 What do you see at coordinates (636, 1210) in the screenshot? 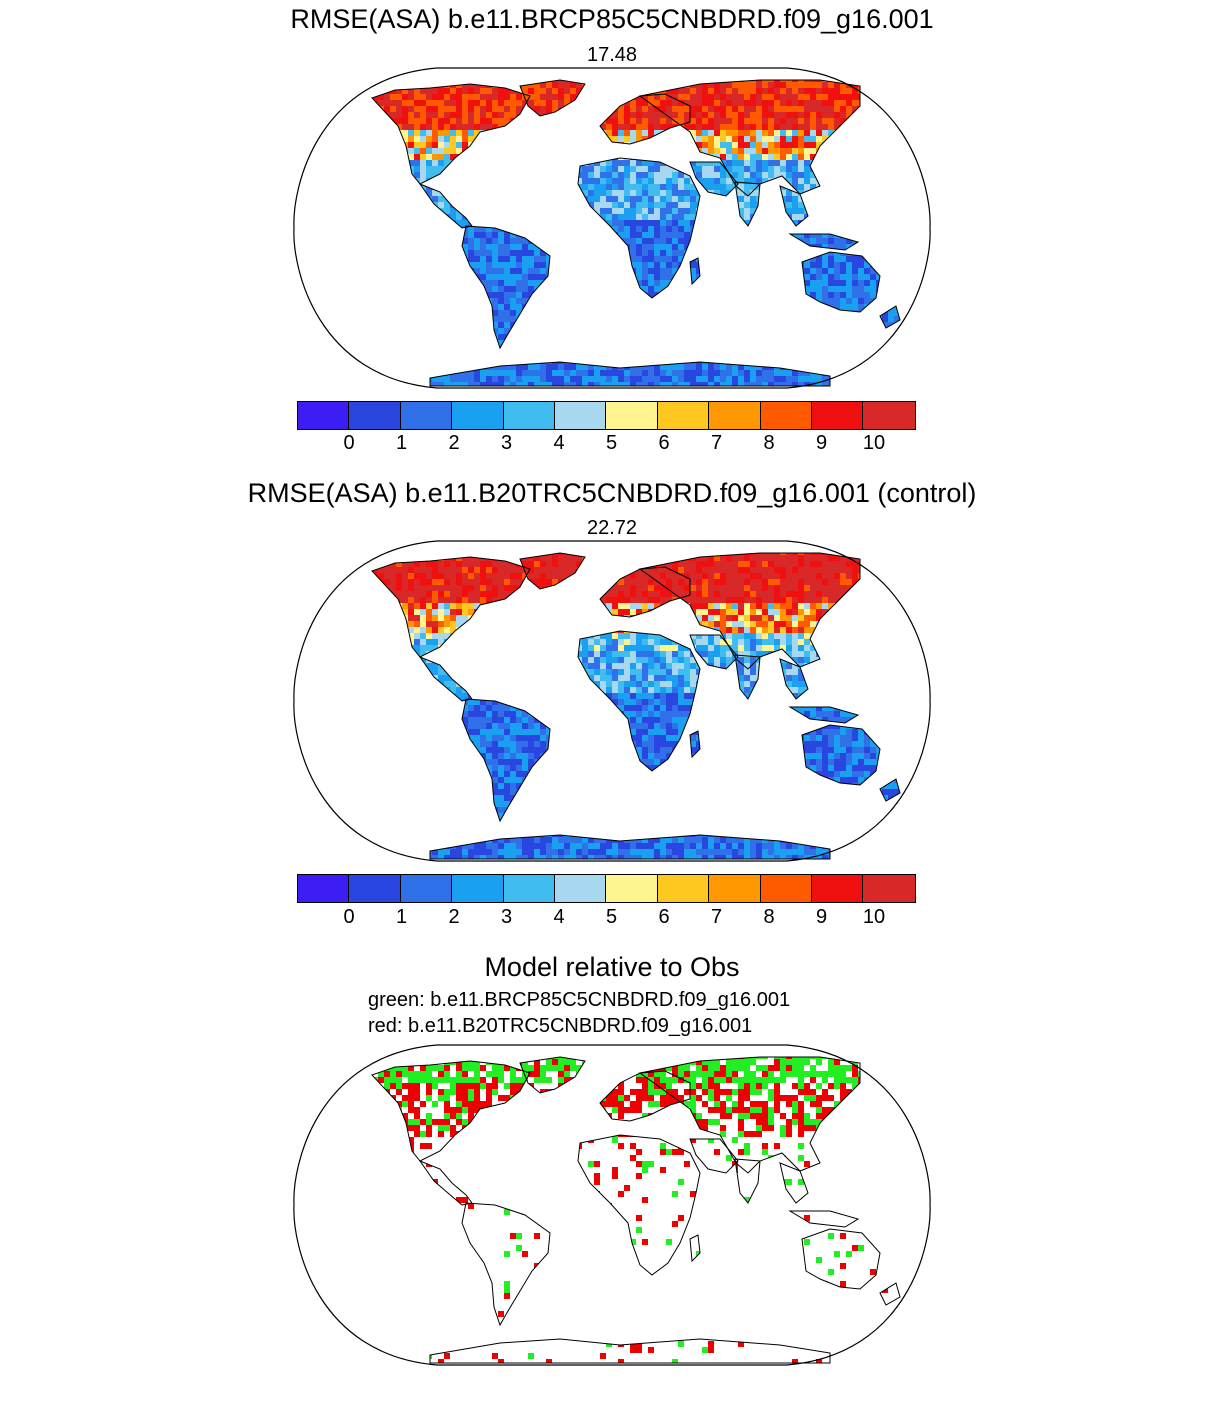
I see `model-vs-obs-field` at bounding box center [636, 1210].